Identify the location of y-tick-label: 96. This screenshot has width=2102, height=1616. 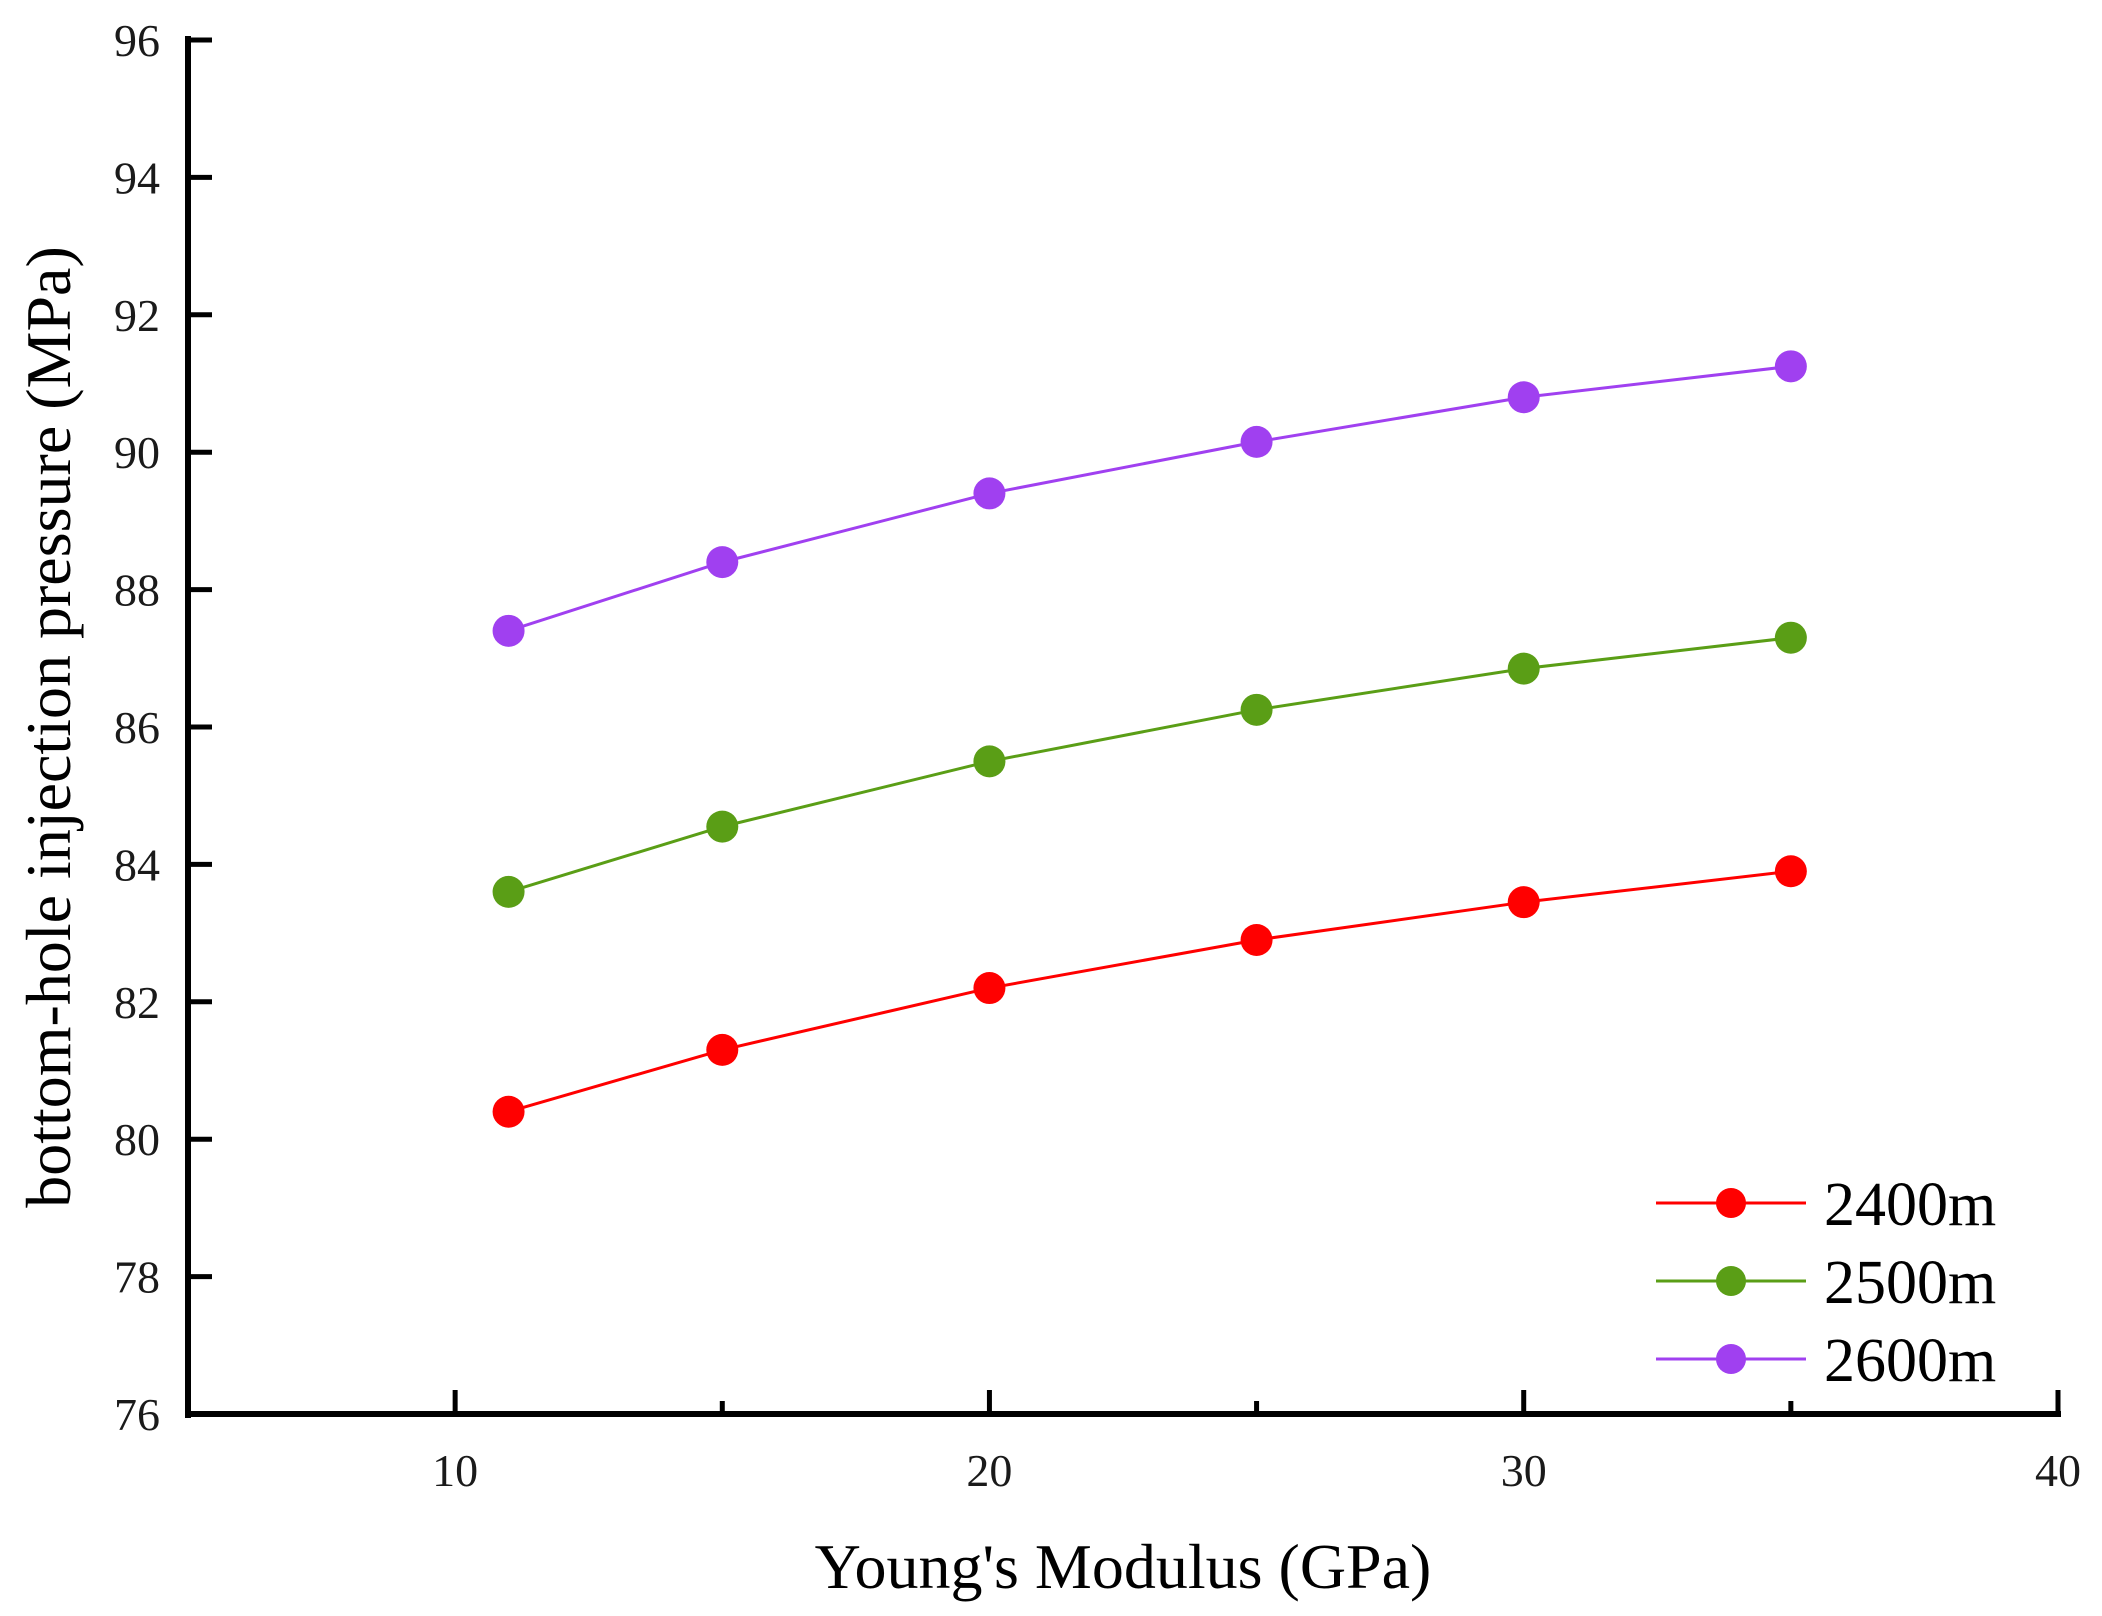
(137, 40).